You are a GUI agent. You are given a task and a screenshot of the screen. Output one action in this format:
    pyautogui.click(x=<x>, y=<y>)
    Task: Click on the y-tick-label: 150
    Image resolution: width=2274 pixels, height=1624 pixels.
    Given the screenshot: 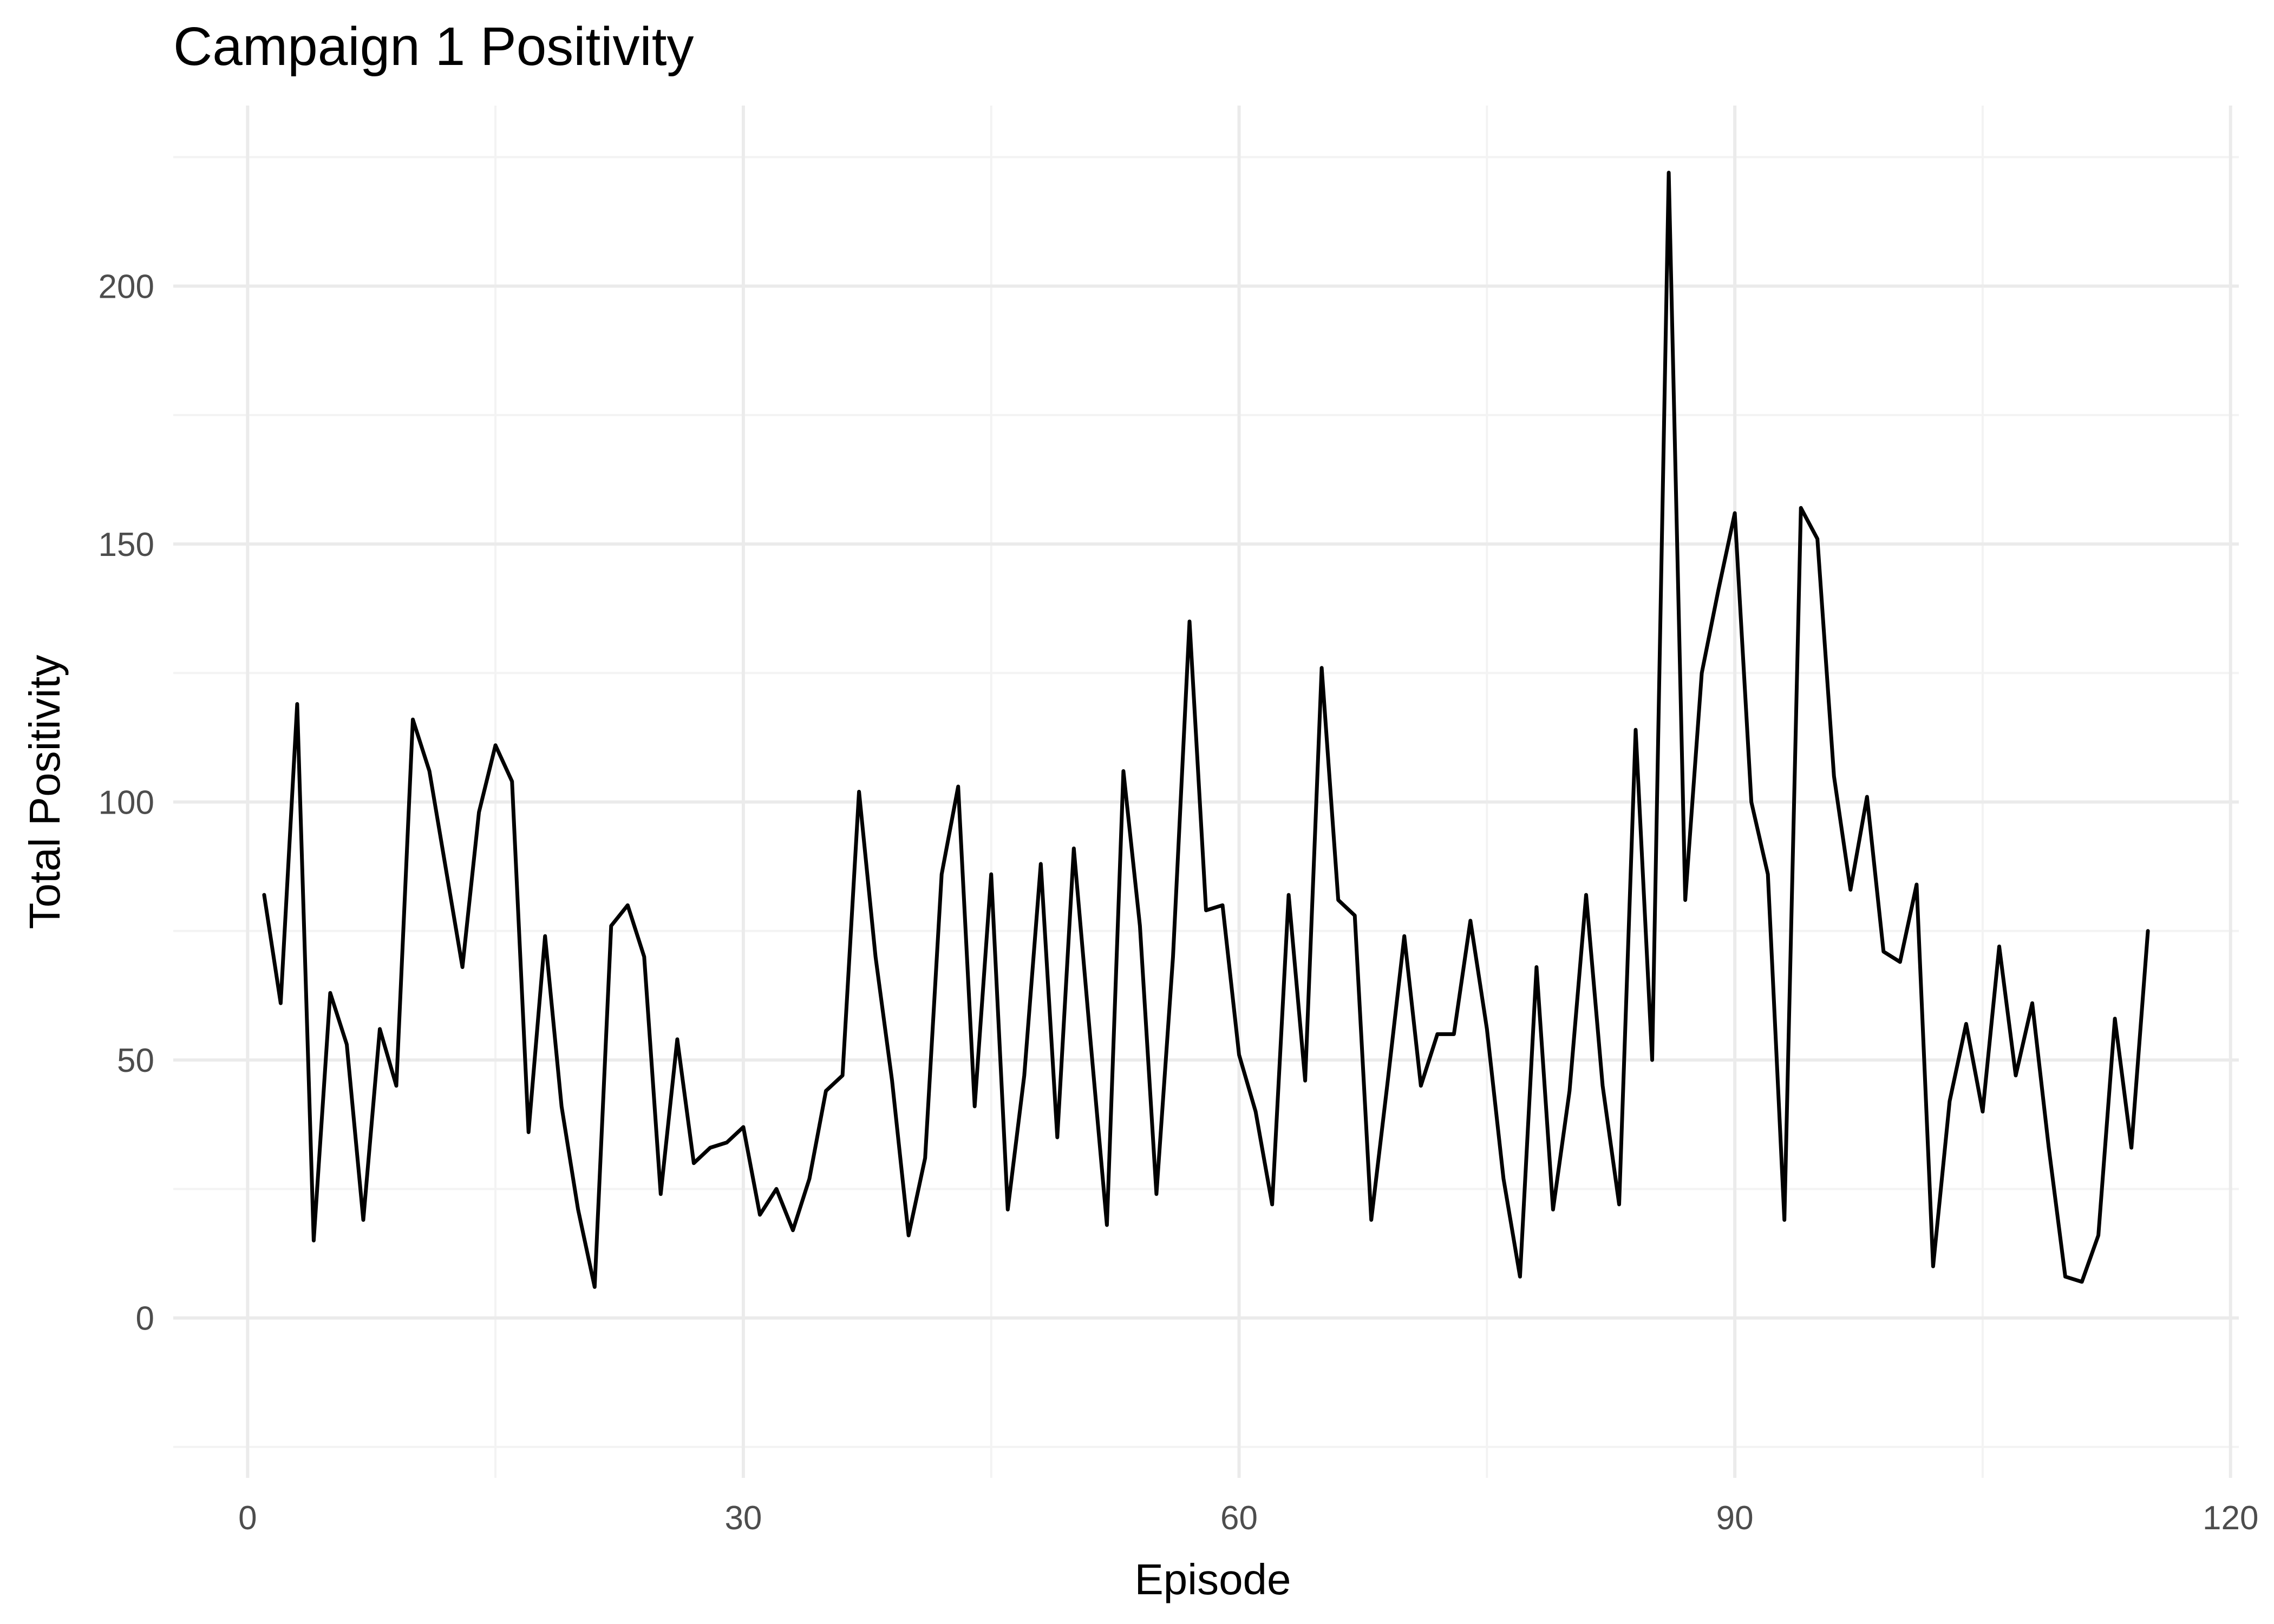 What is the action you would take?
    pyautogui.click(x=127, y=545)
    